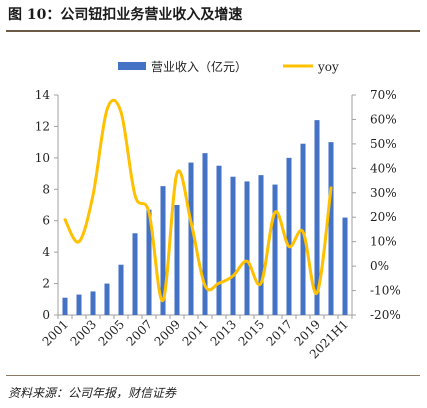 The height and width of the screenshot is (408, 427). Describe the element at coordinates (43, 95) in the screenshot. I see `left-tick-label: 14` at that location.